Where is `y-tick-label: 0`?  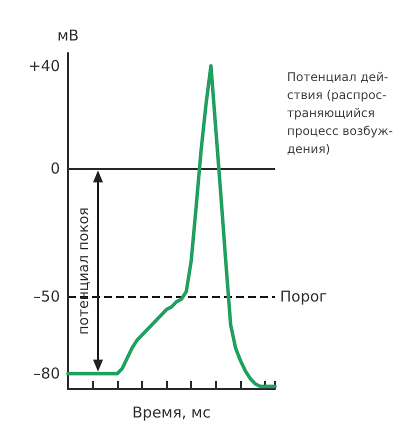 y-tick-label: 0 is located at coordinates (55, 168).